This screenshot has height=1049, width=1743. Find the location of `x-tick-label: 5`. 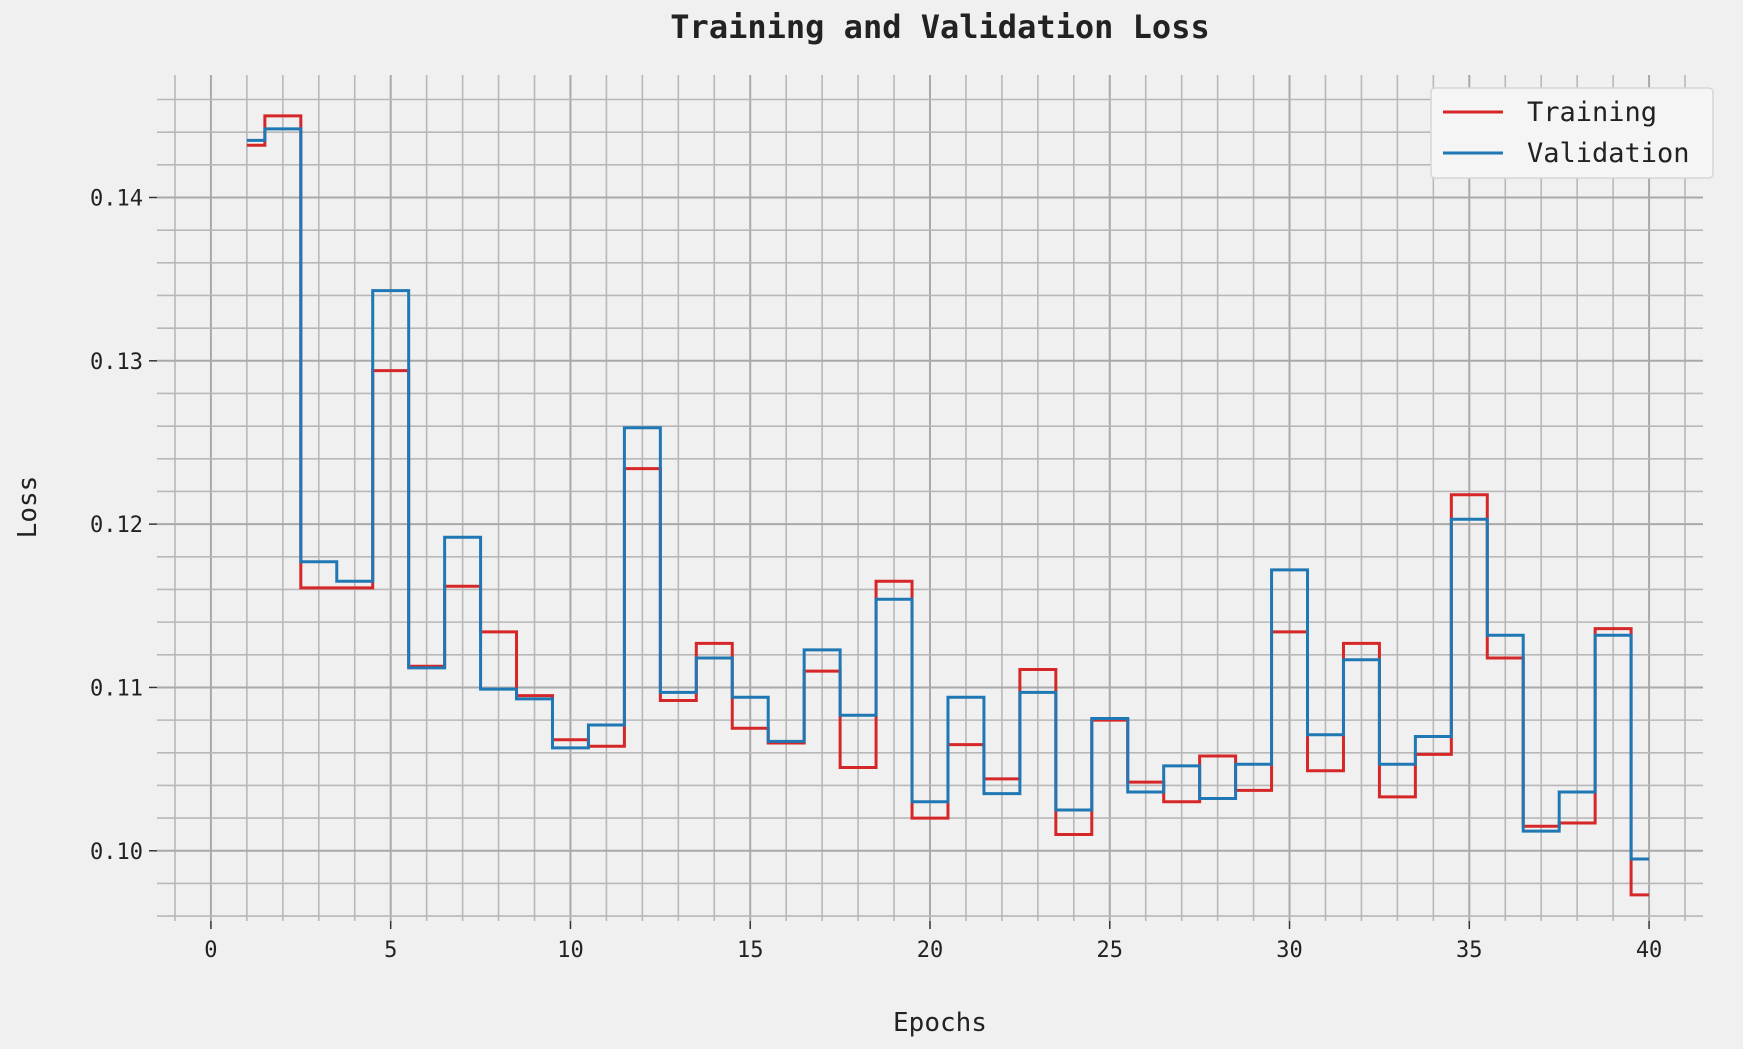

x-tick-label: 5 is located at coordinates (390, 950).